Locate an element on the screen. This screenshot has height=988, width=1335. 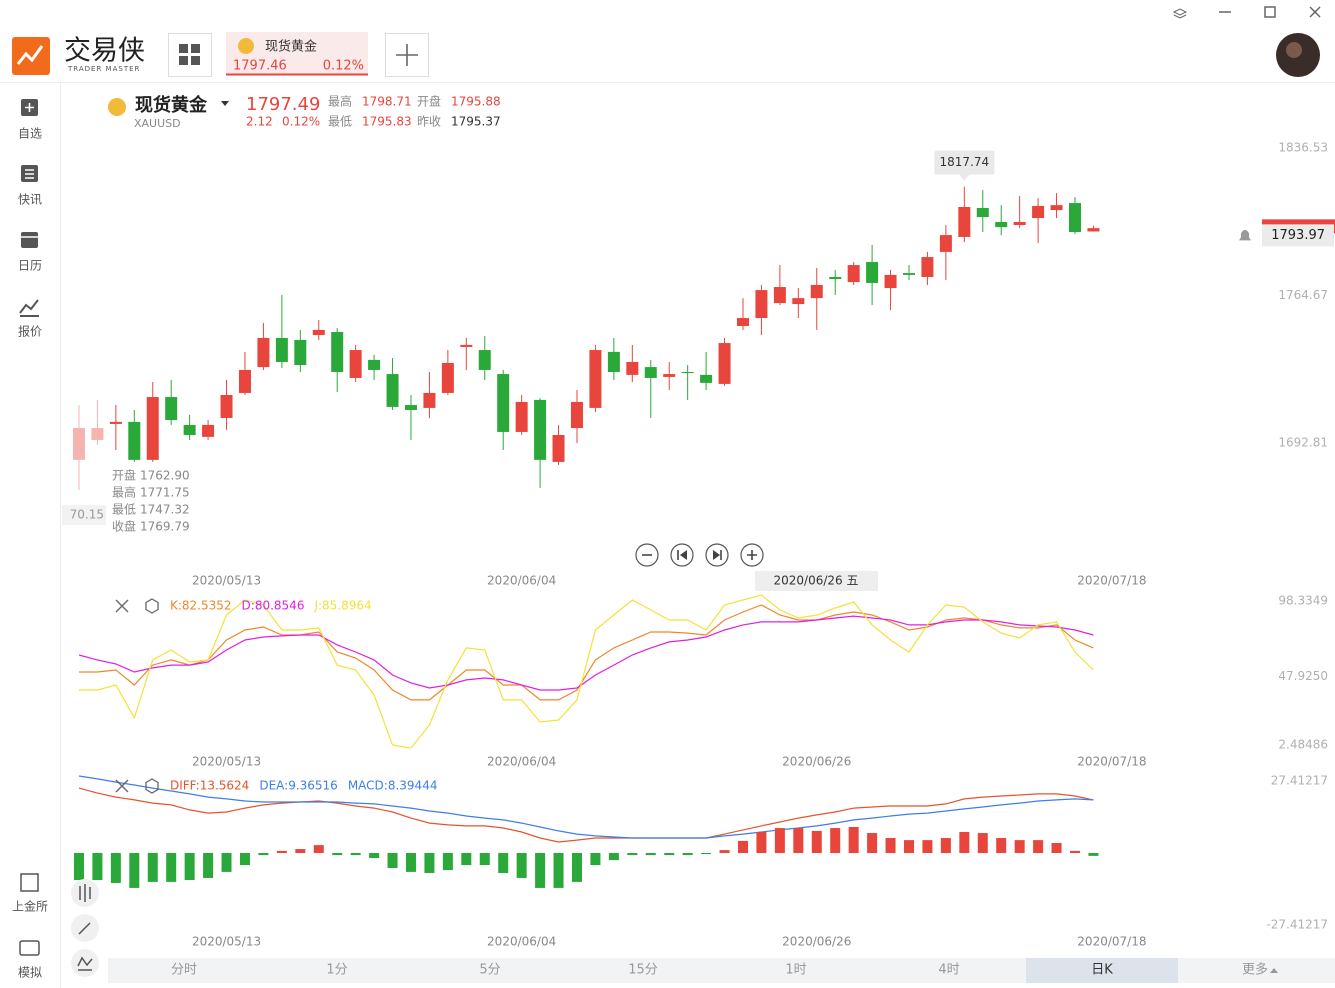
high-callout: 1817.74 is located at coordinates (965, 162).